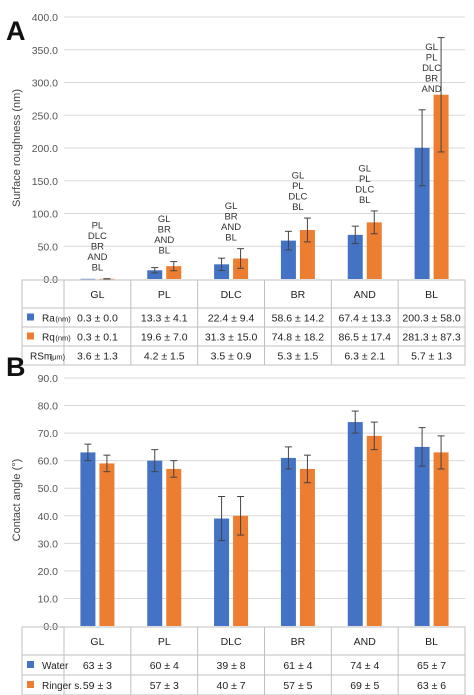 The image size is (474, 695). What do you see at coordinates (222, 572) in the screenshot?
I see `panel-b-bar-water-dlc` at bounding box center [222, 572].